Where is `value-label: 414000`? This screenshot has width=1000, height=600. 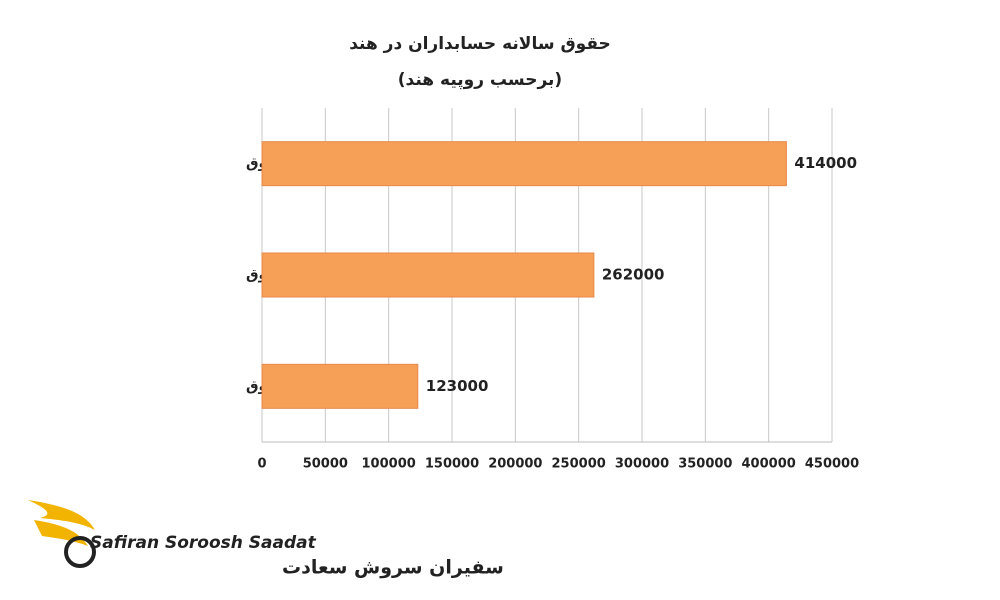 value-label: 414000 is located at coordinates (825, 163).